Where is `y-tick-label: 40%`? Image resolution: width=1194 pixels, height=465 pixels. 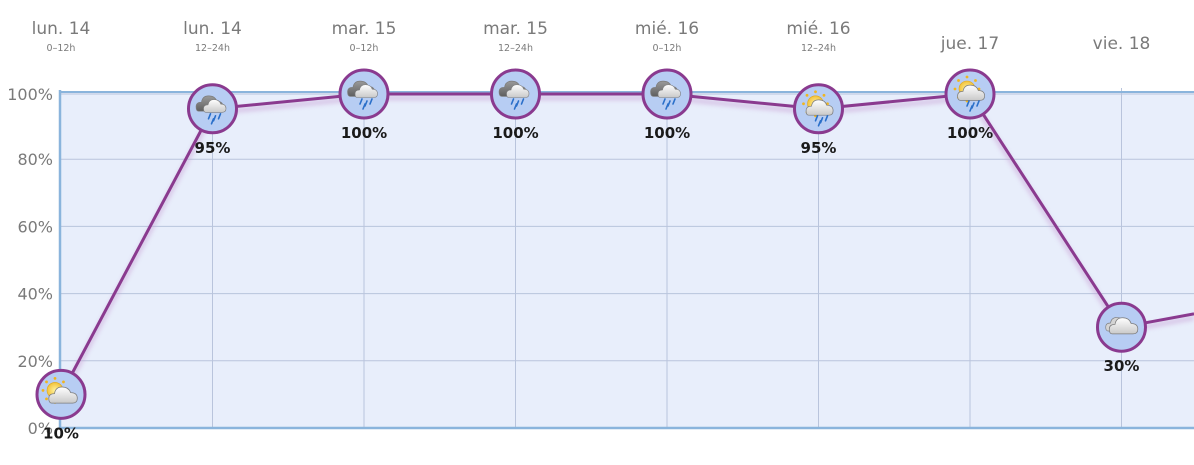
y-tick-label: 40% is located at coordinates (35, 294).